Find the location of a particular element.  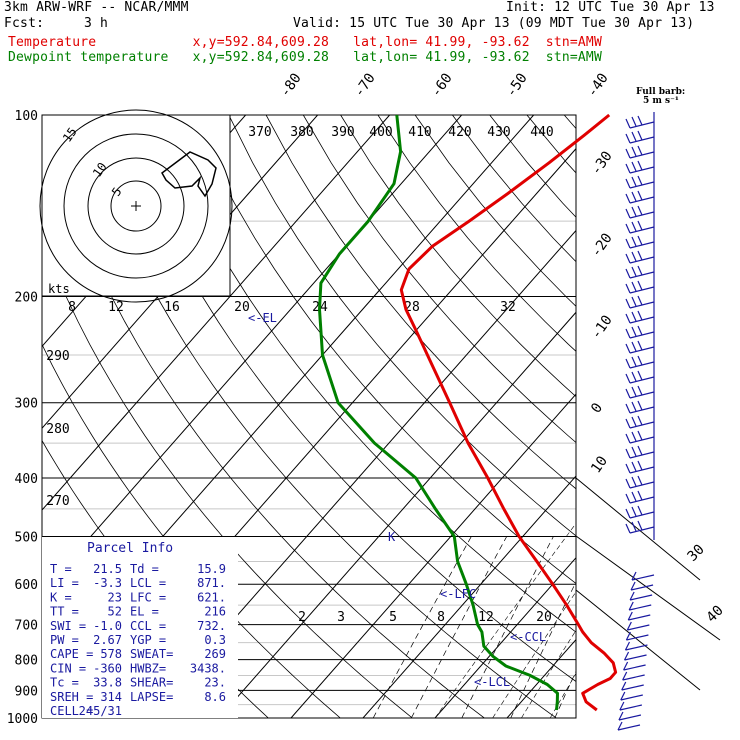

parcel-info-label: SREH = is located at coordinates (71, 697).